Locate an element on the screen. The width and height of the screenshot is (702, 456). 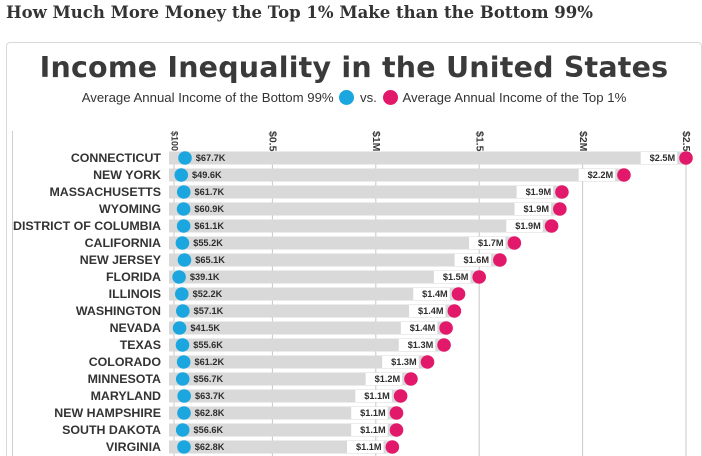
bottom99-value-label: $60.9K is located at coordinates (209, 209).